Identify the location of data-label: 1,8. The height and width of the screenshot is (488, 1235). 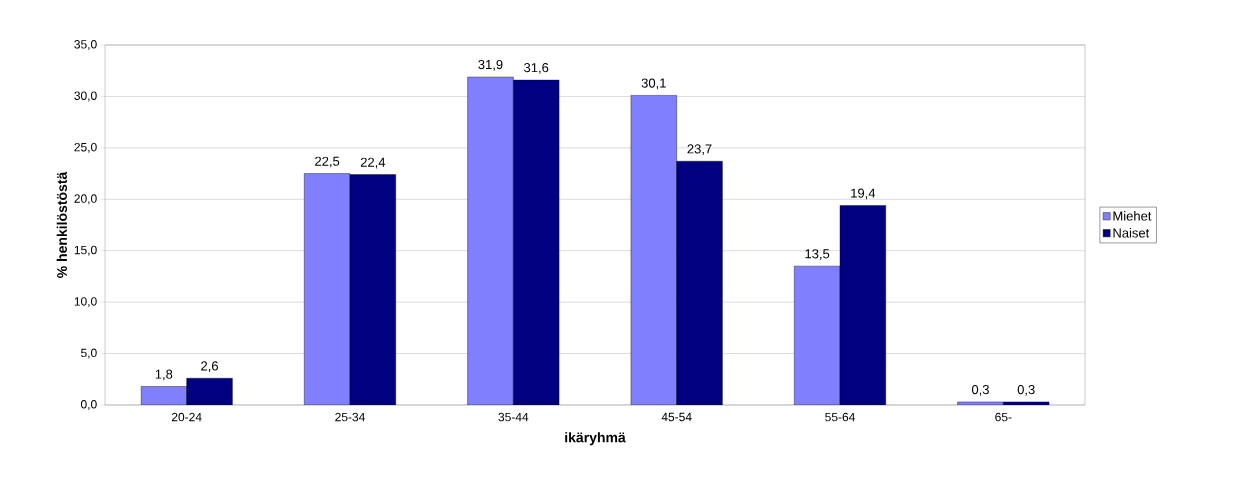
(164, 375).